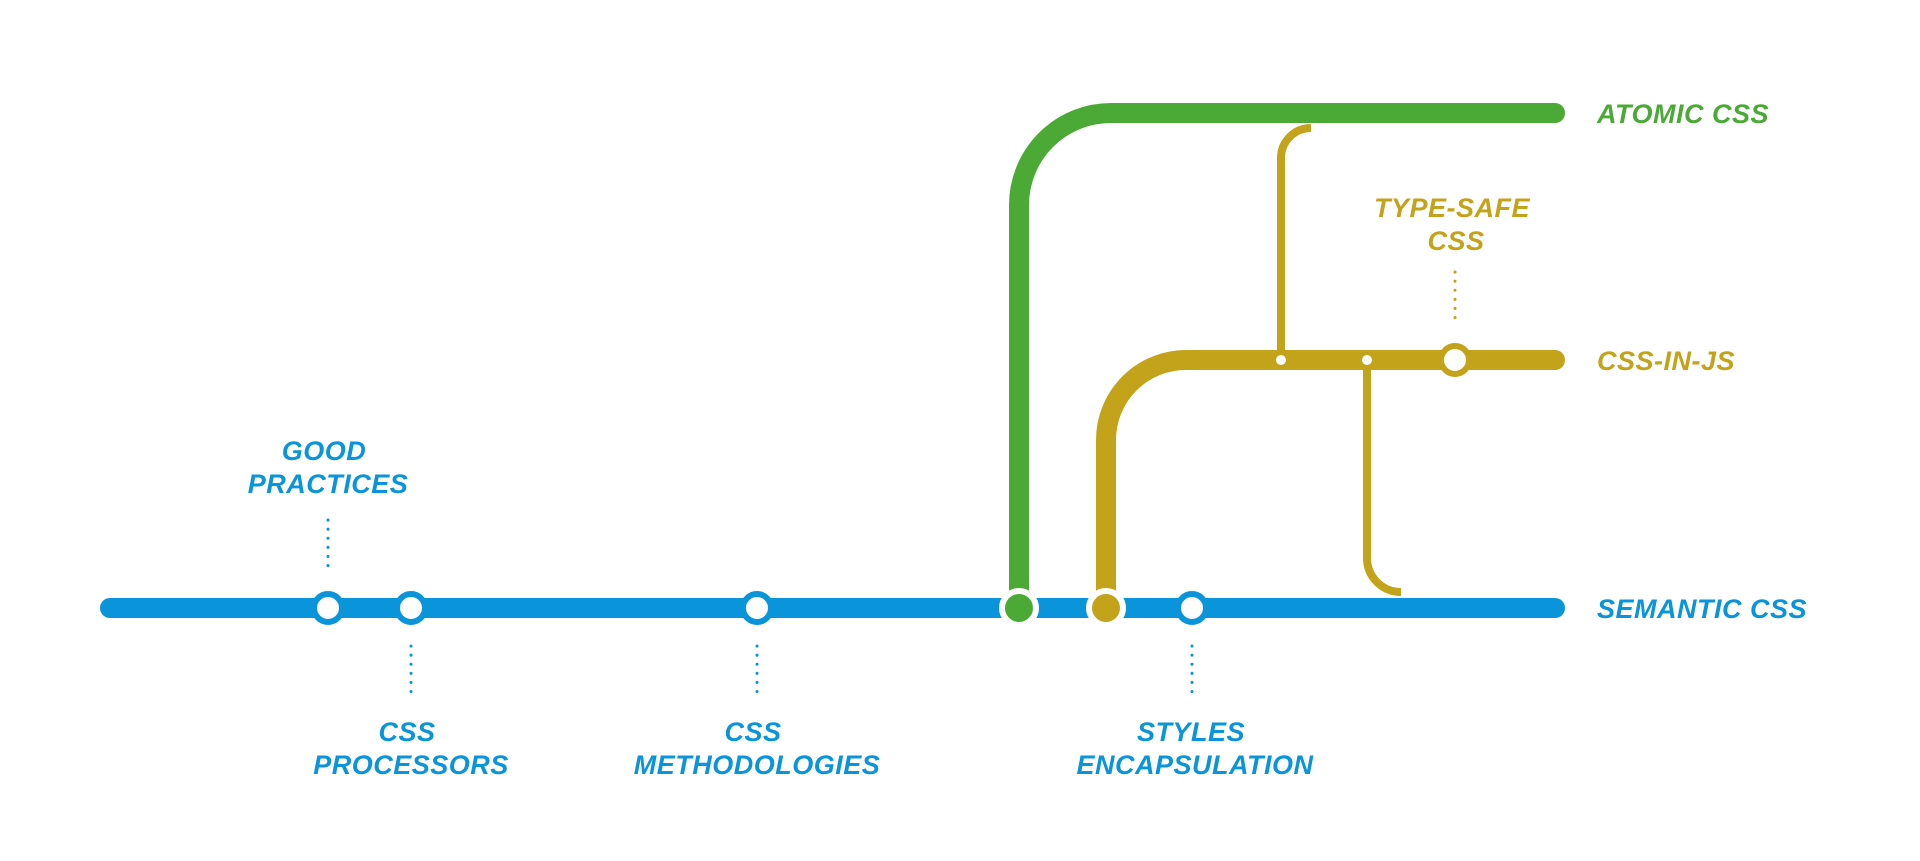 The height and width of the screenshot is (861, 1920). What do you see at coordinates (411, 608) in the screenshot?
I see `station-css-processors` at bounding box center [411, 608].